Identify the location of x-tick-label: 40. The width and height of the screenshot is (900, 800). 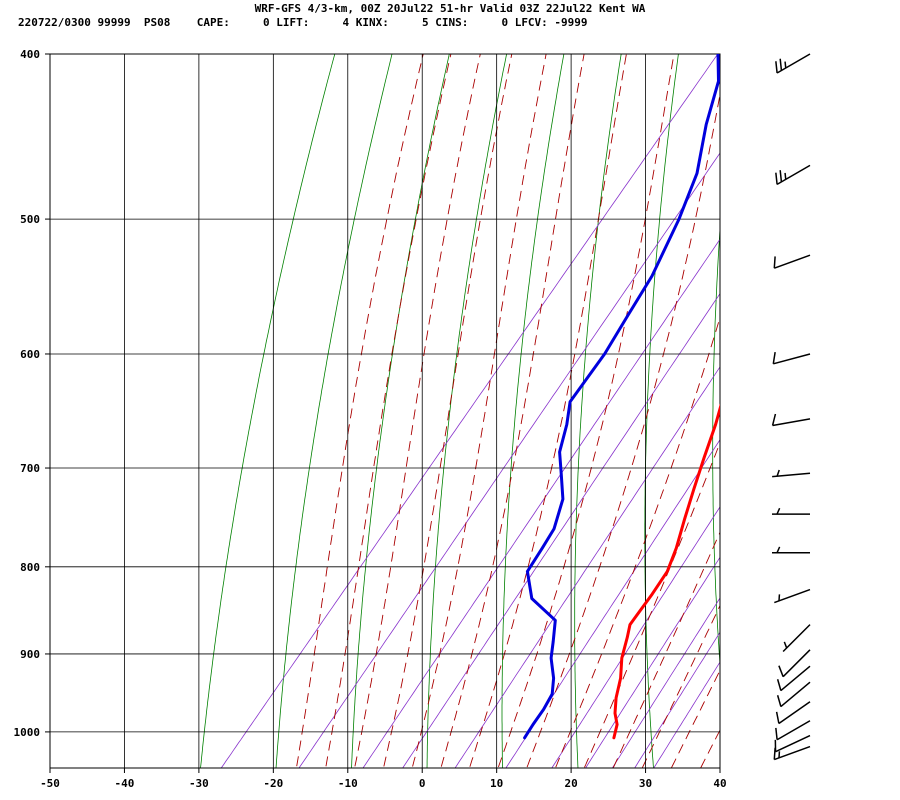
(719, 783).